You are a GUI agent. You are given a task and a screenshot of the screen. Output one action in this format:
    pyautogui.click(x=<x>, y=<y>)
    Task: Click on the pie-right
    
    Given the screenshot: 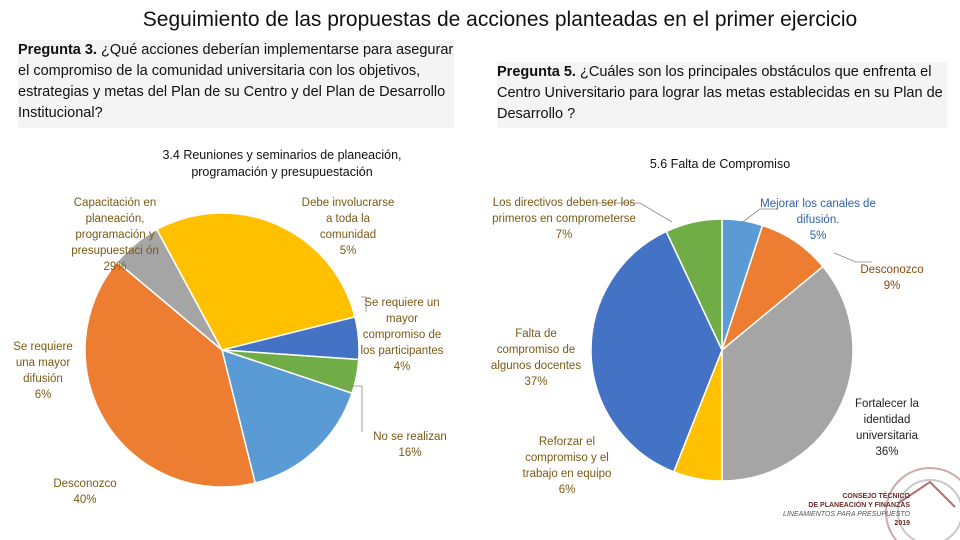 What is the action you would take?
    pyautogui.click(x=722, y=350)
    